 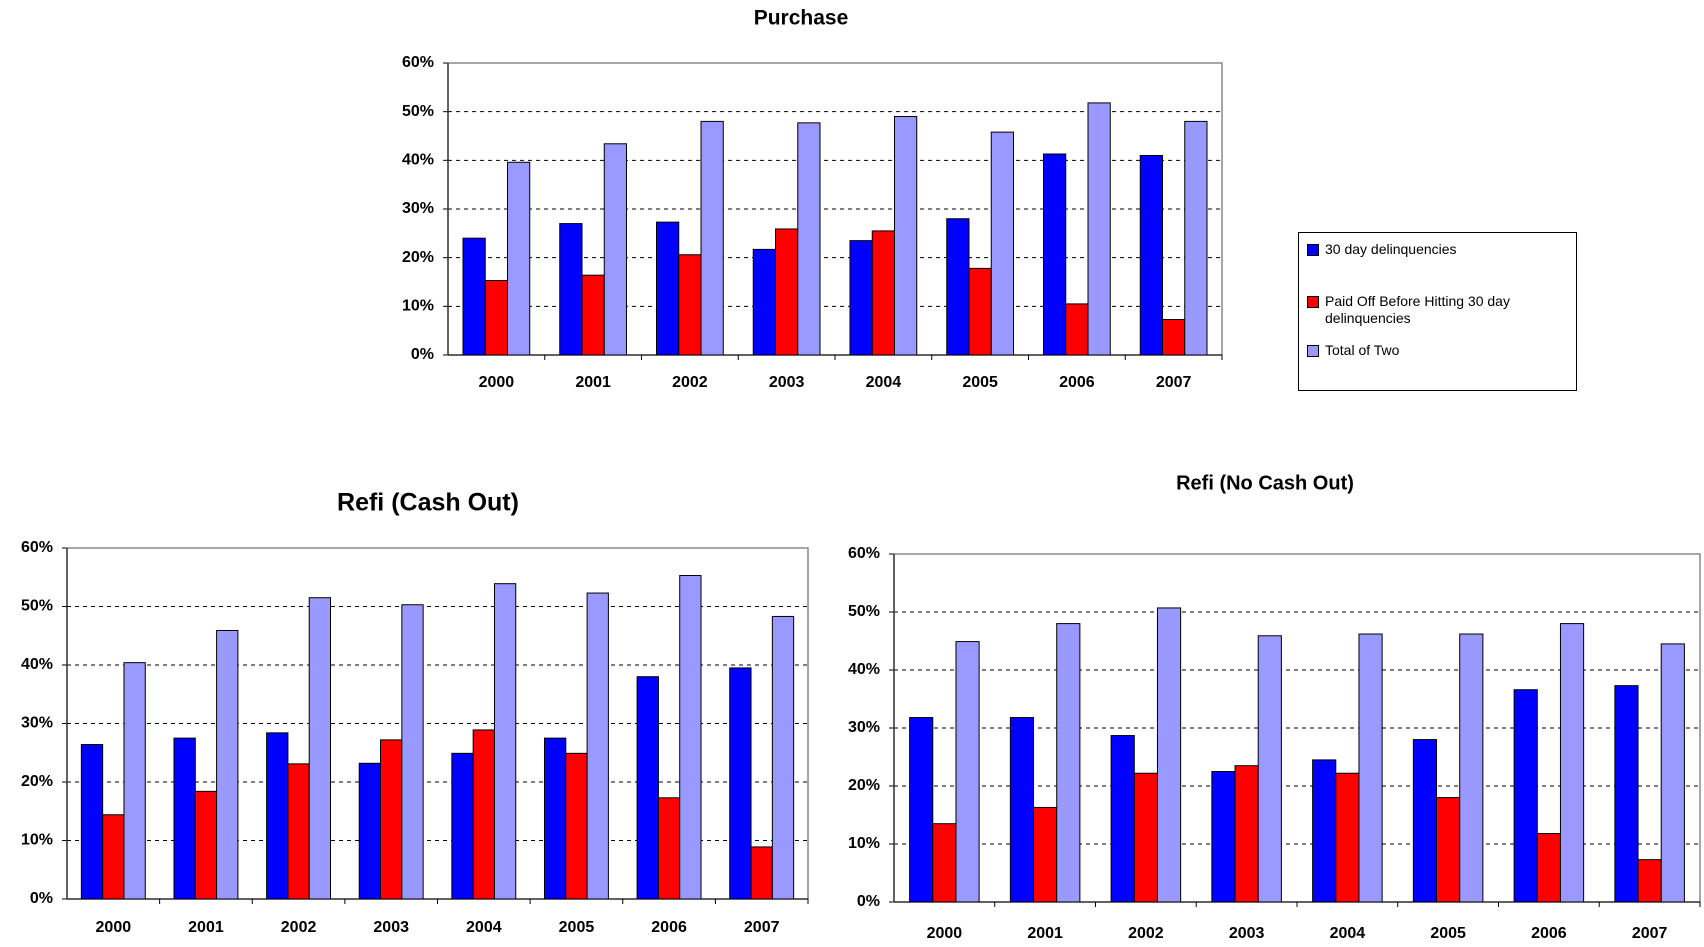 What do you see at coordinates (391, 927) in the screenshot?
I see `x-tick-label: 2003` at bounding box center [391, 927].